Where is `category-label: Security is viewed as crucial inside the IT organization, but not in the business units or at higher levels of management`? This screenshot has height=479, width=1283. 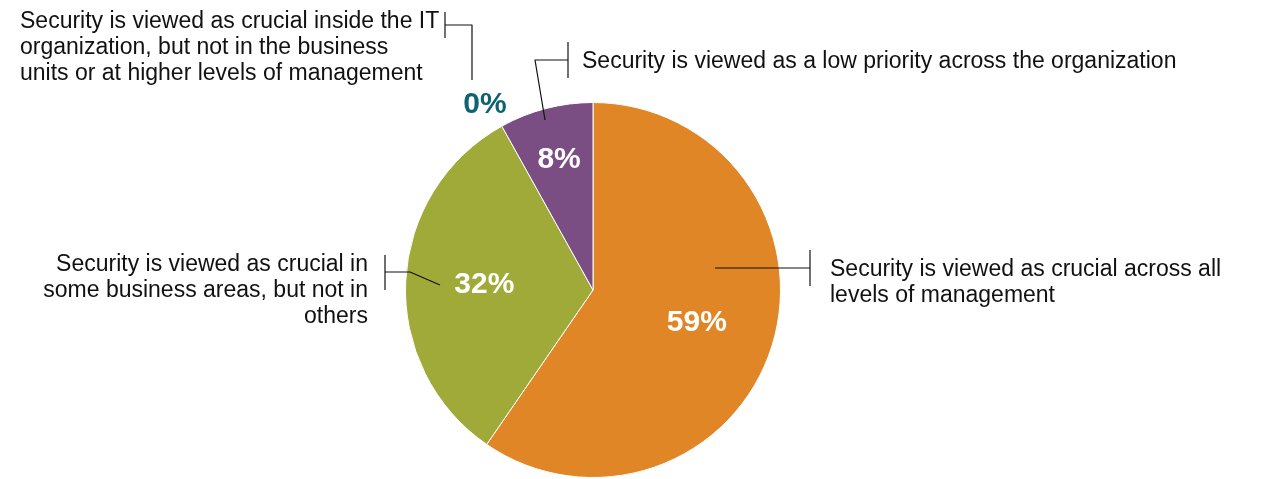
category-label: Security is viewed as crucial inside the IT organization, but not in the business units or at higher levels of management is located at coordinates (230, 45).